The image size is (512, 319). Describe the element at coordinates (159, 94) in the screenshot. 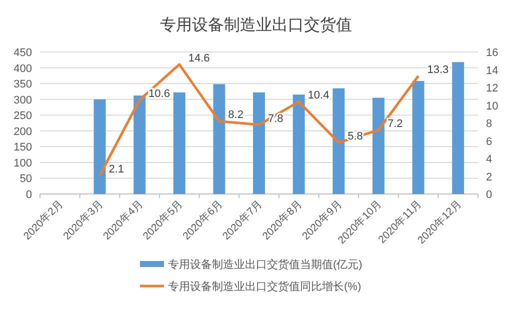

I see `data-label: 10.6` at that location.